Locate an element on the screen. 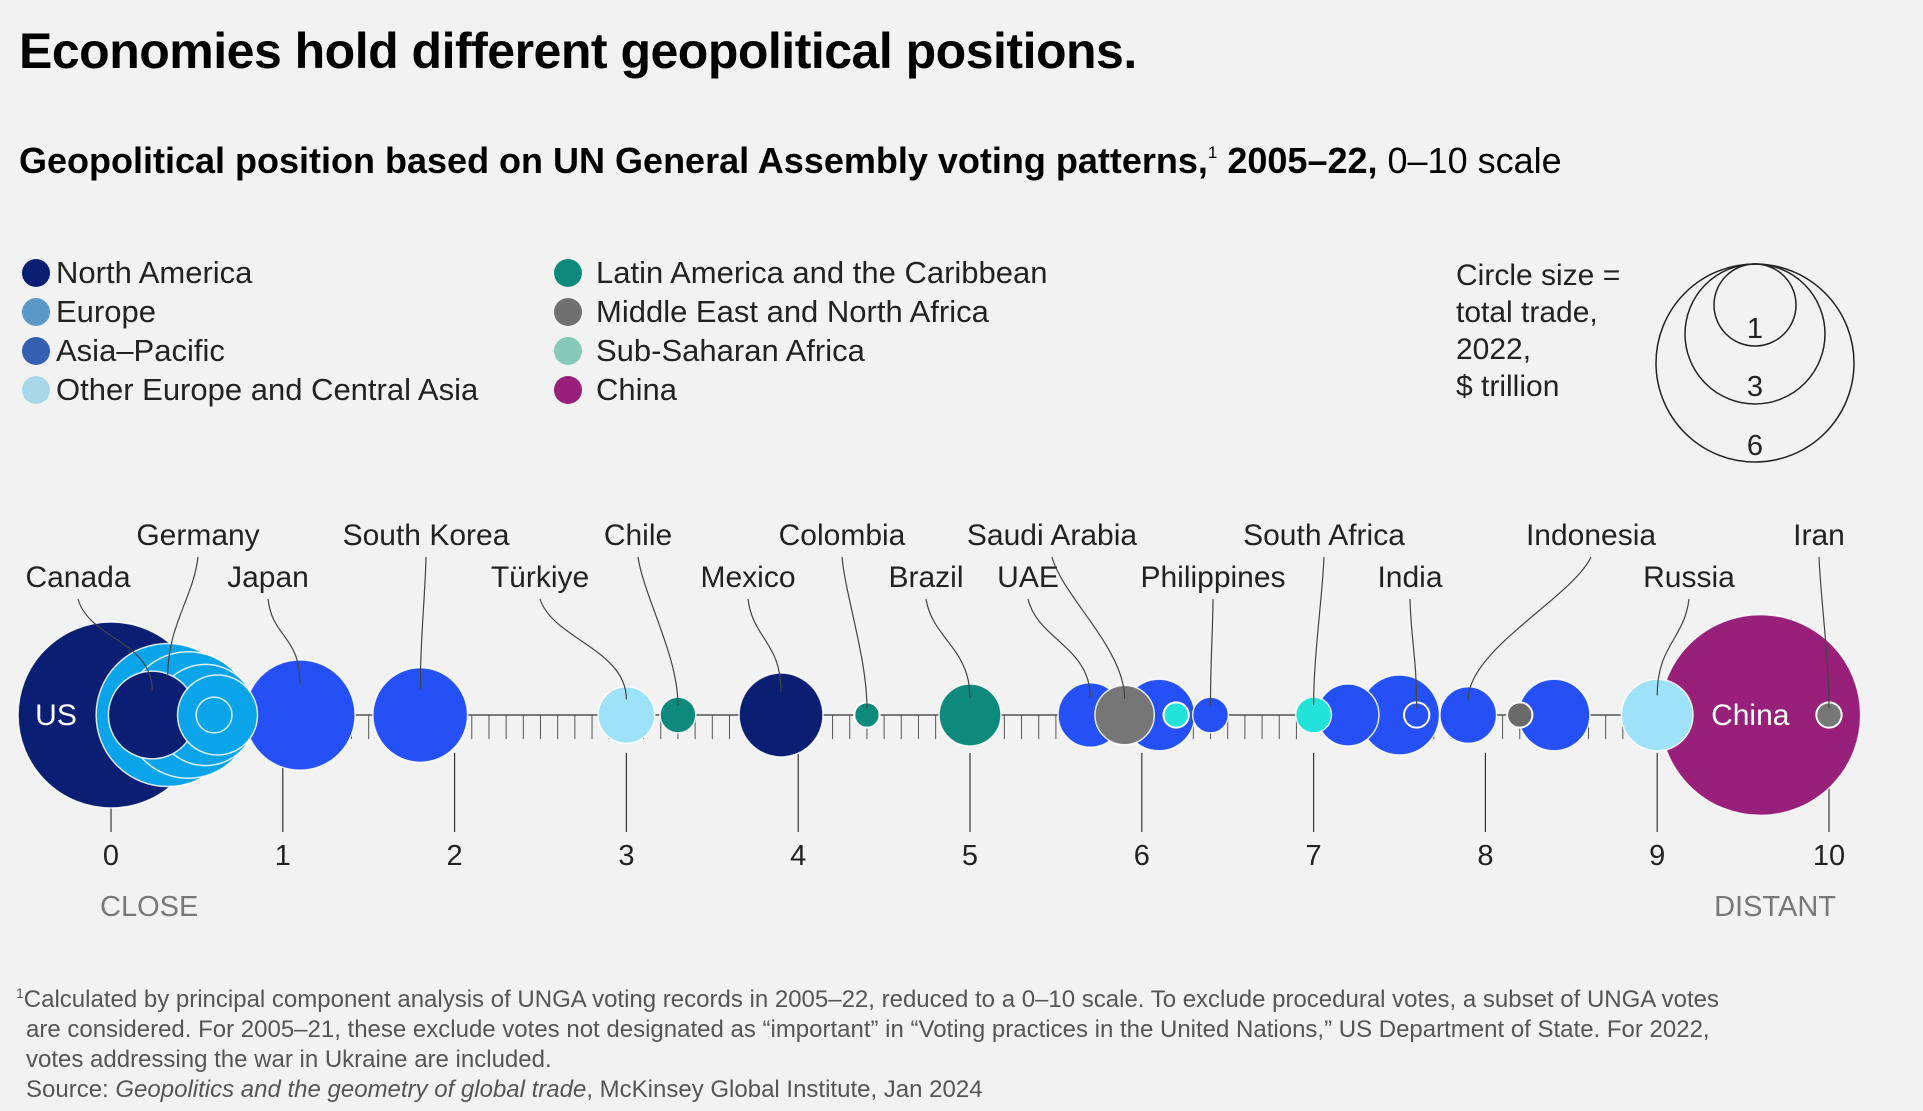 Image resolution: width=1923 pixels, height=1111 pixels. leader-line-chile is located at coordinates (658, 631).